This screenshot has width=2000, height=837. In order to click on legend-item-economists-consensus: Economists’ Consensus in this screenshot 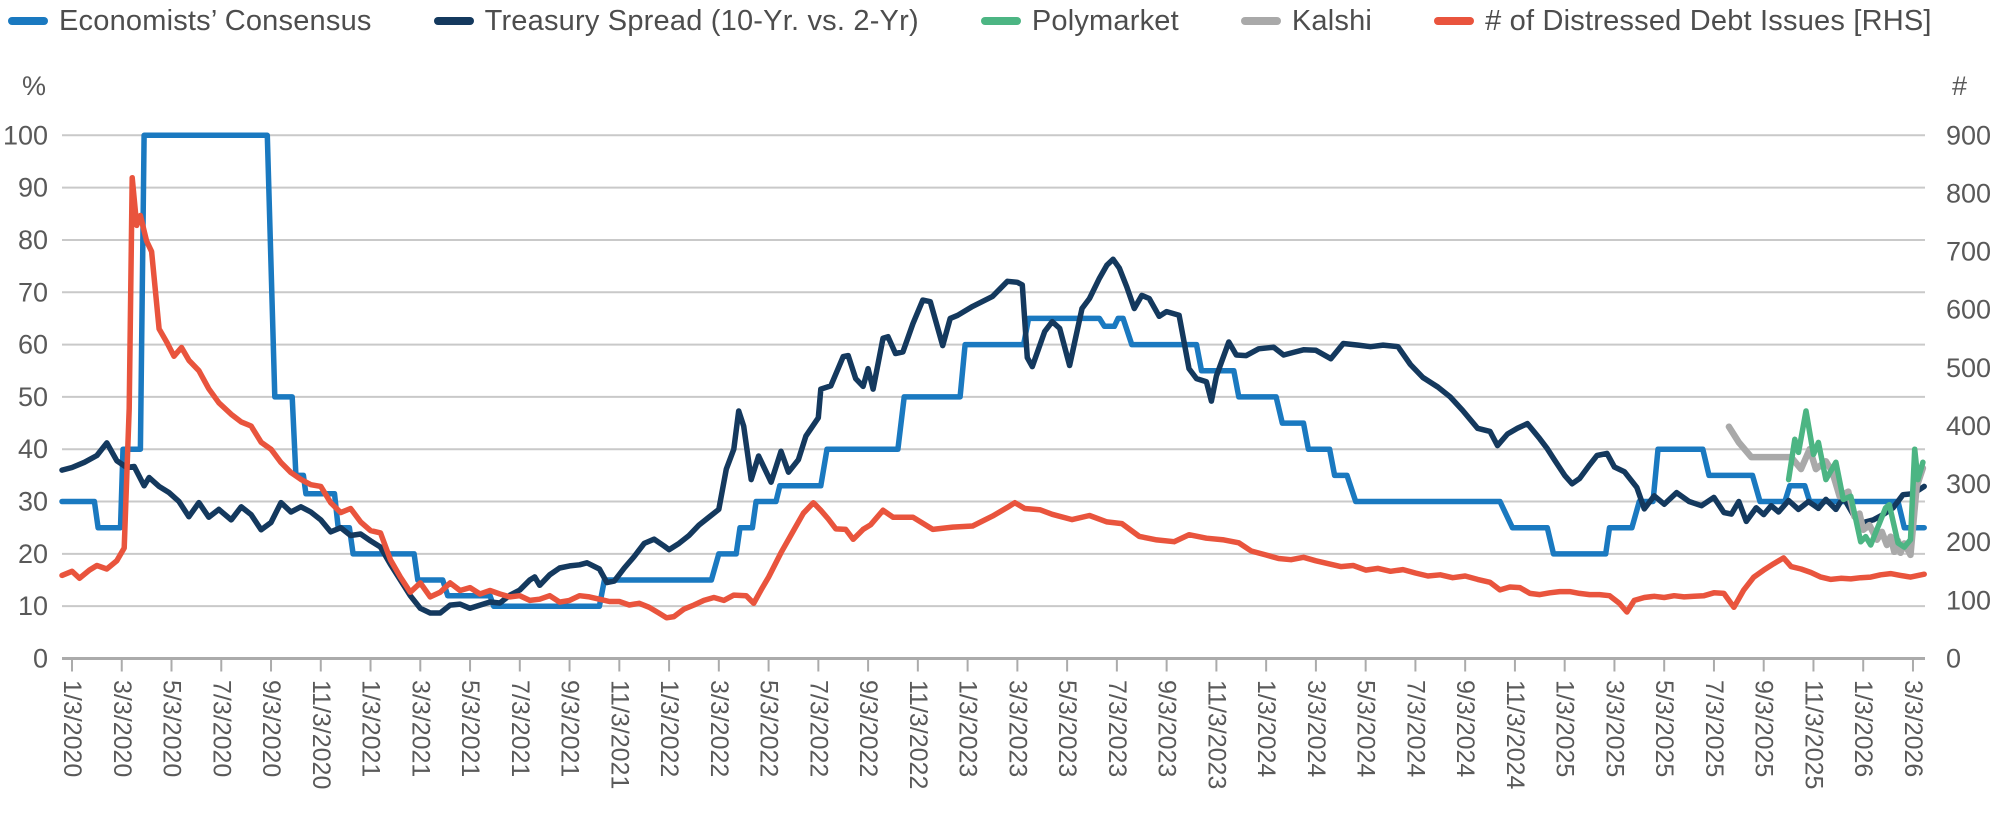, I will do `click(190, 21)`.